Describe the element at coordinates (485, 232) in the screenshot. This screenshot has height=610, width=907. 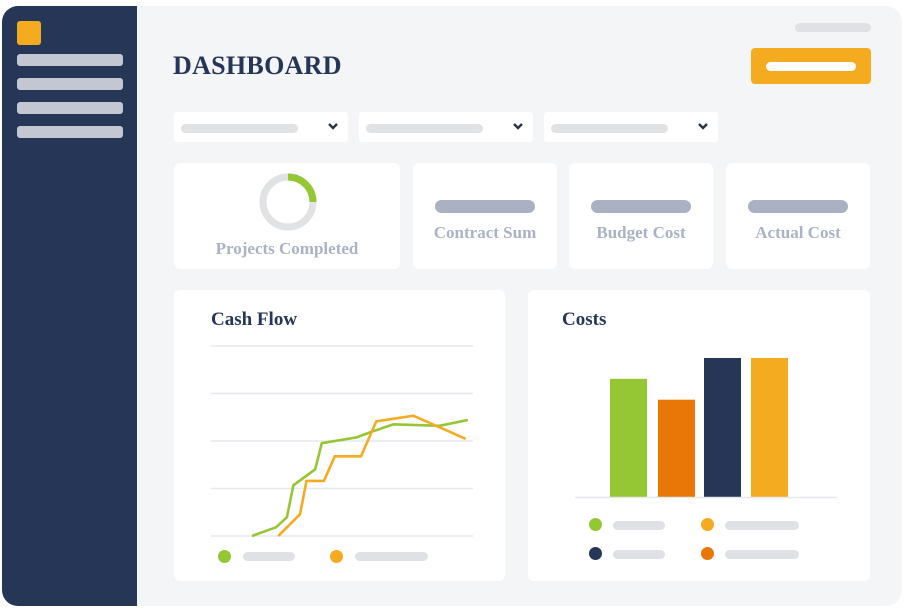
I see `kpi-label: Contract Sum` at that location.